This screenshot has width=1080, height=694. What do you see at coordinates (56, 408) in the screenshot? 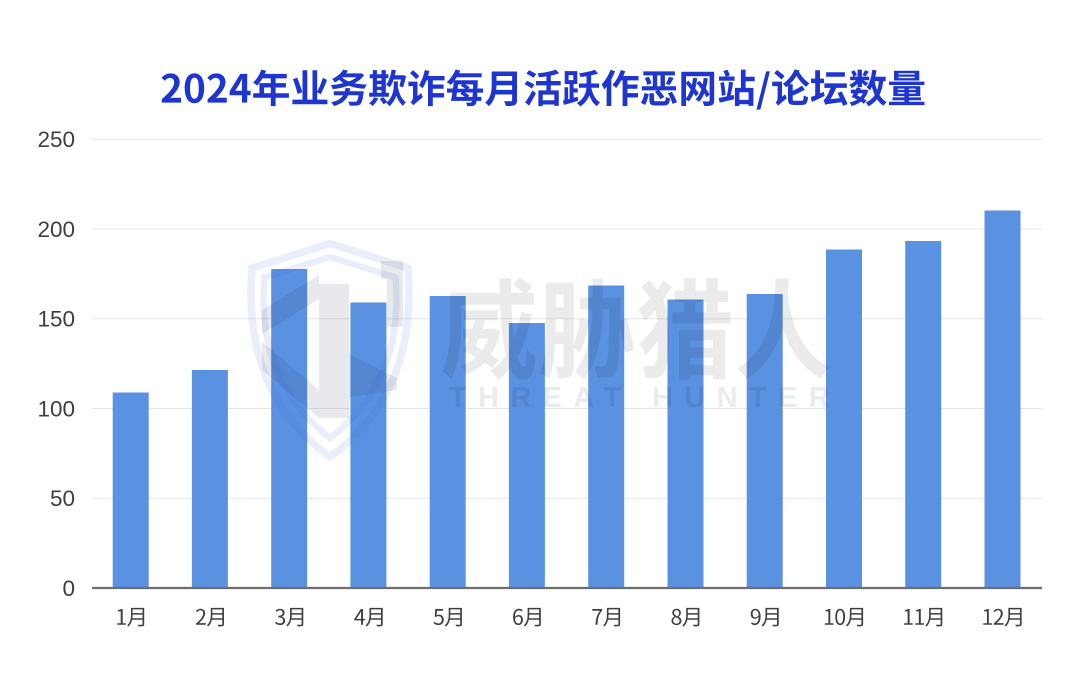
I see `svg-text: 100` at bounding box center [56, 408].